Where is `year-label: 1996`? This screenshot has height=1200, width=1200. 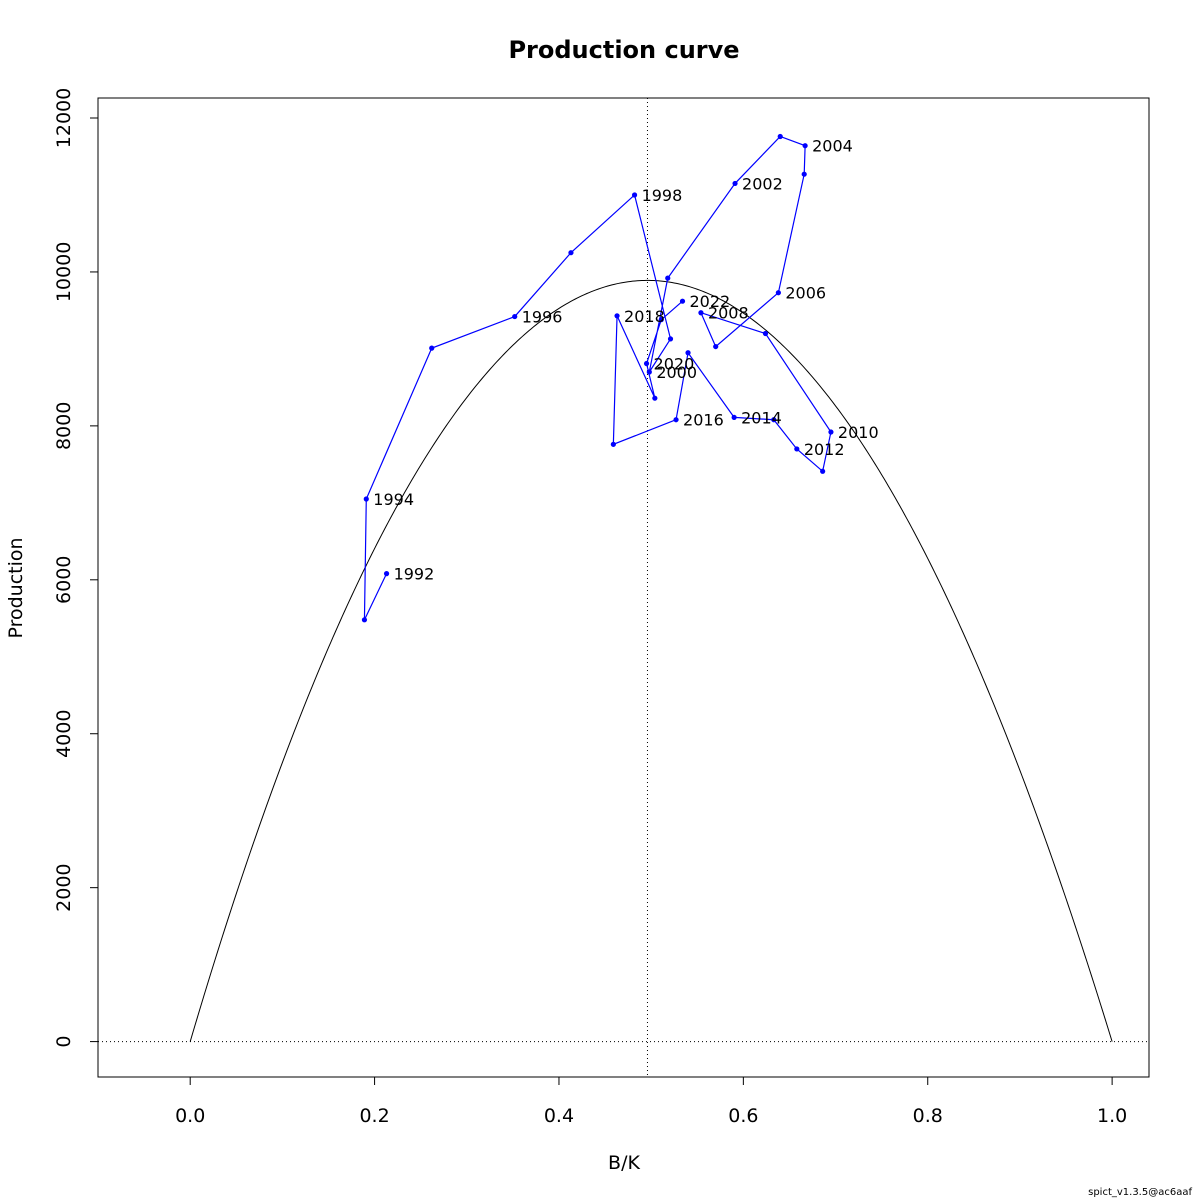
year-label: 1996 is located at coordinates (542, 317).